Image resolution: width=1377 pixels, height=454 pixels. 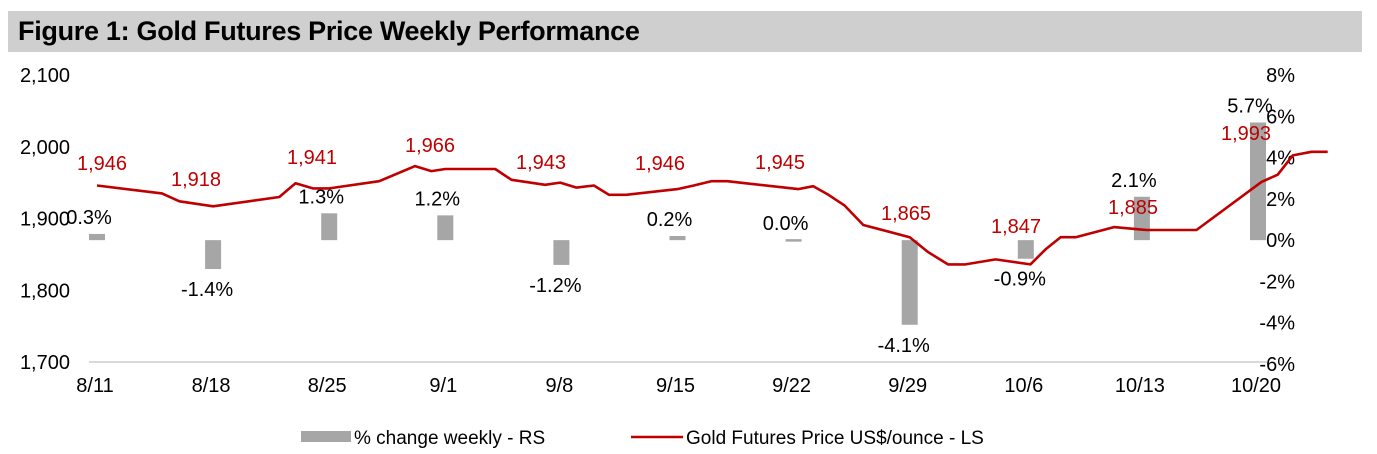 I want to click on x-tick-label: 9/8, so click(x=559, y=386).